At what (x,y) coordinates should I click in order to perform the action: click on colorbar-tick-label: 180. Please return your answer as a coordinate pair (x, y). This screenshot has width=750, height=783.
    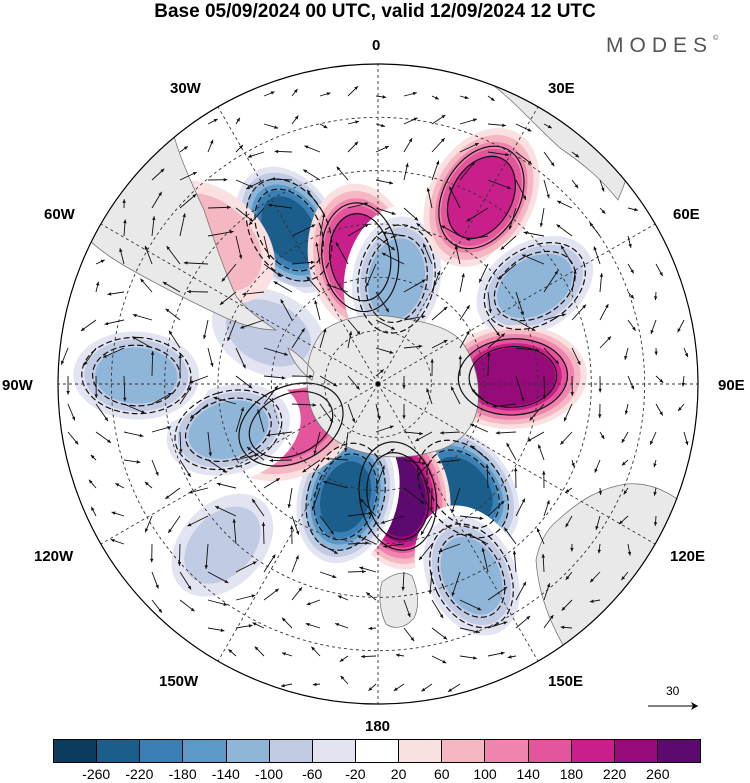
    Looking at the image, I should click on (571, 774).